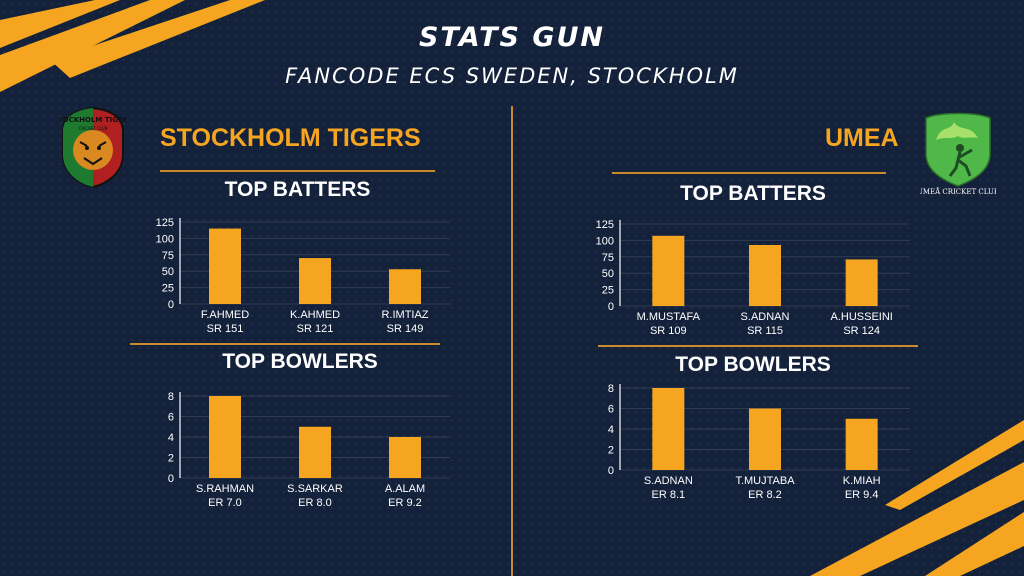 The image size is (1024, 576). Describe the element at coordinates (93, 120) in the screenshot. I see `logo-lettering: STOCKHOLM TIGERS` at that location.